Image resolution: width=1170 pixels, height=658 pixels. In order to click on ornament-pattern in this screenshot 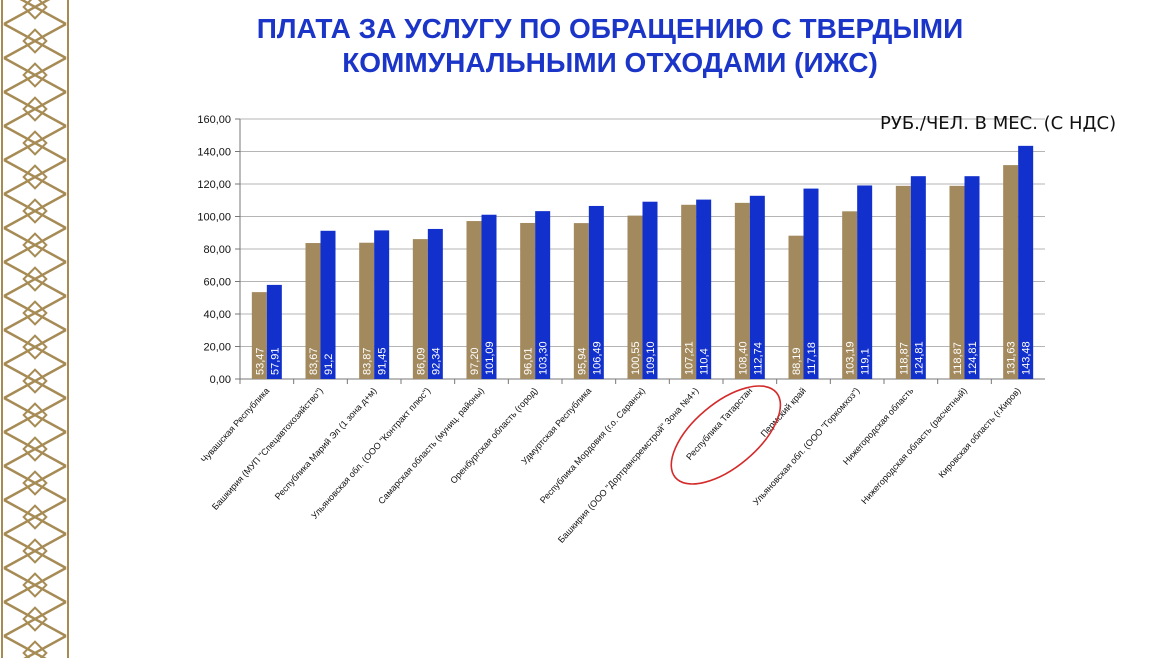, I will do `click(35, 329)`.